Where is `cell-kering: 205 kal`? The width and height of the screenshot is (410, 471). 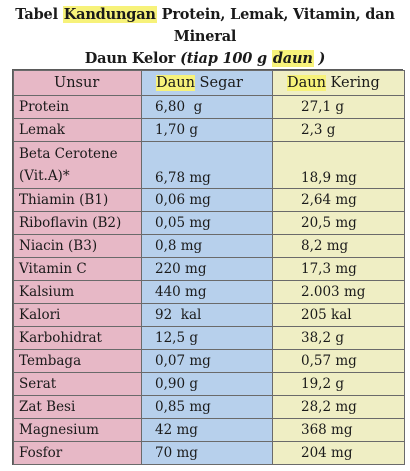
cell-kering: 205 kal is located at coordinates (338, 315).